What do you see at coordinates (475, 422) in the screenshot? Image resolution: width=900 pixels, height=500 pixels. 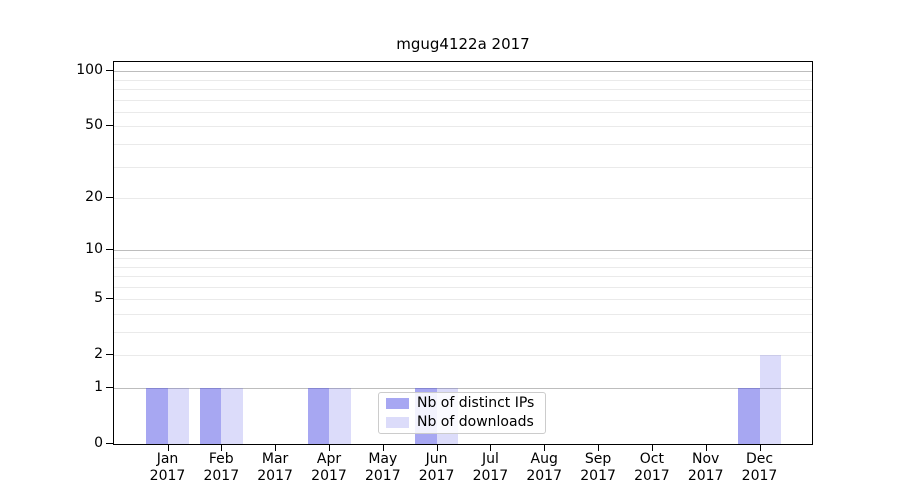 I see `legend-label-downloads: Nb of downloads` at bounding box center [475, 422].